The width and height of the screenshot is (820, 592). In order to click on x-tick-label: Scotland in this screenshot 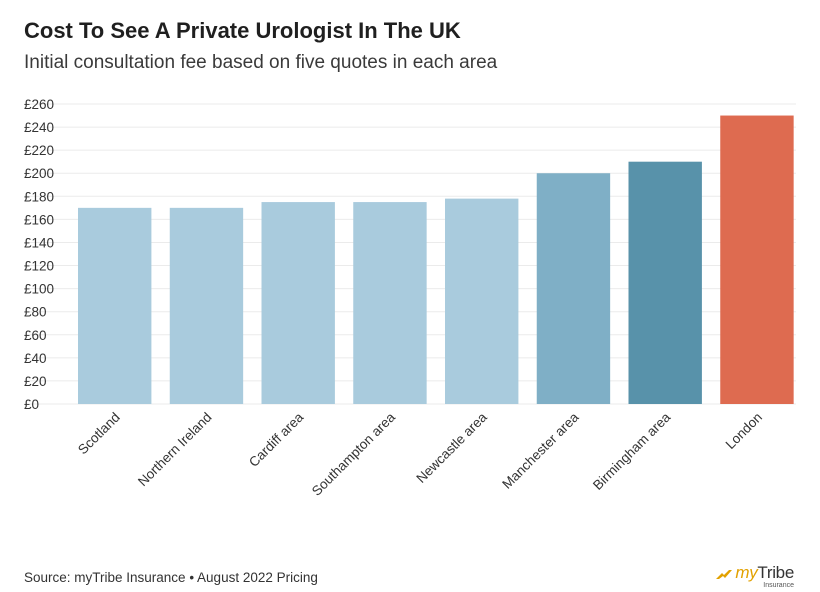, I will do `click(99, 434)`.